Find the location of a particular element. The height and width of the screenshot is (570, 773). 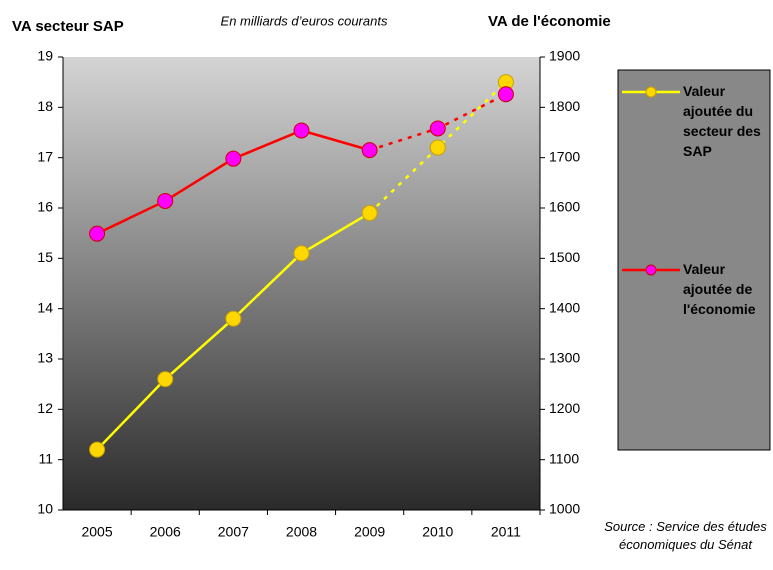

y-tick-label: 11 is located at coordinates (45, 458).